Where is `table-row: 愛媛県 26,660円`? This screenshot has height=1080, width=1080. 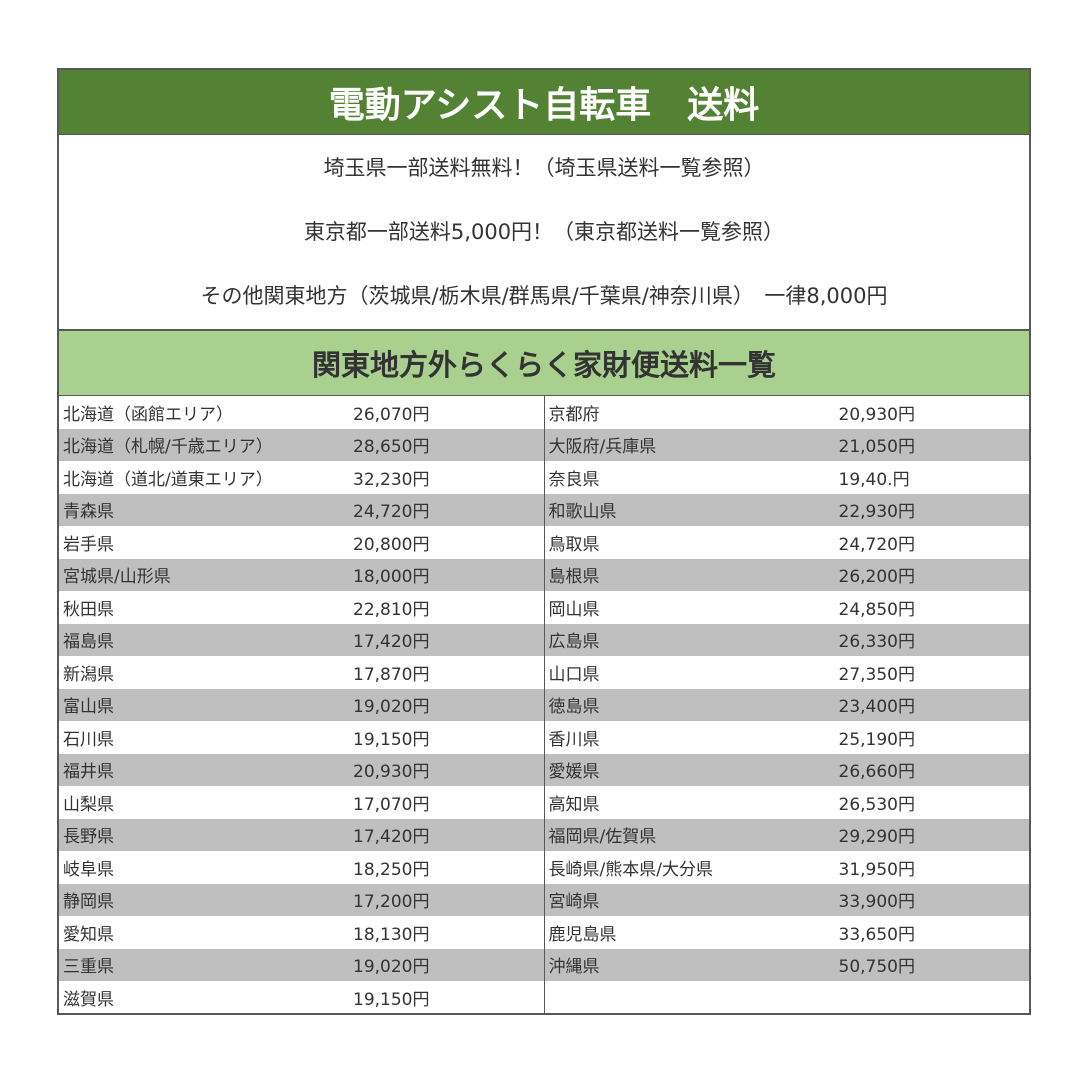
table-row: 愛媛県 26,660円 is located at coordinates (786, 769).